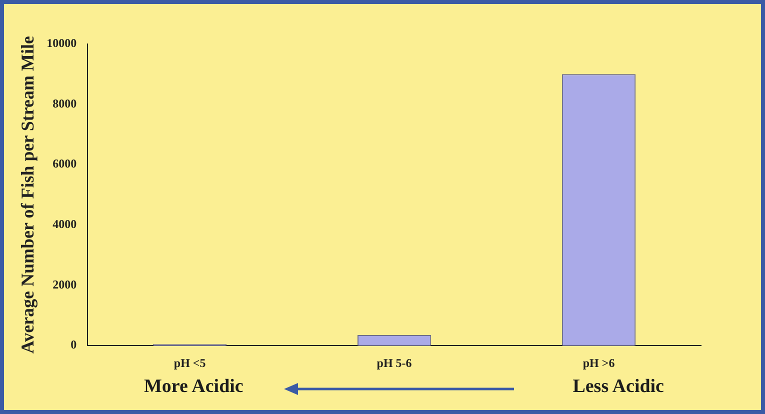  Describe the element at coordinates (618, 387) in the screenshot. I see `text: Less Acidic` at that location.